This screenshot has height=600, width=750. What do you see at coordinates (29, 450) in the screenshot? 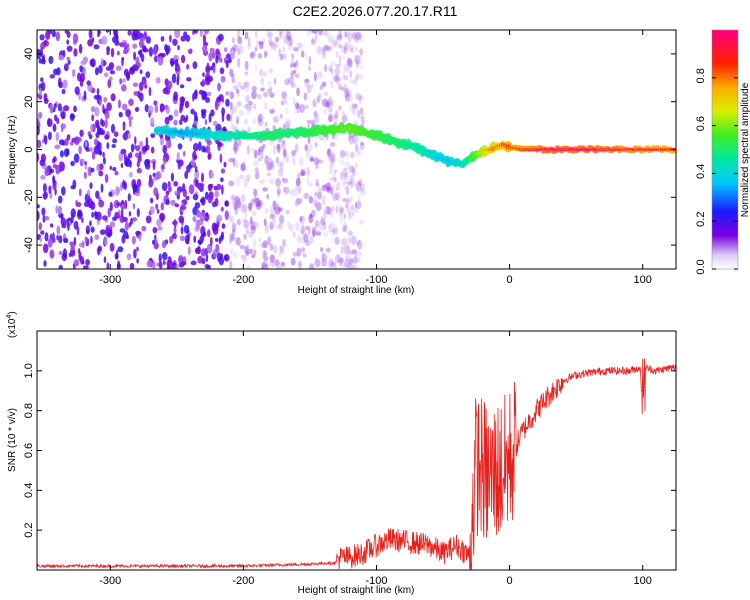
I see `snr-y-tick-label: 0.6` at bounding box center [29, 450].